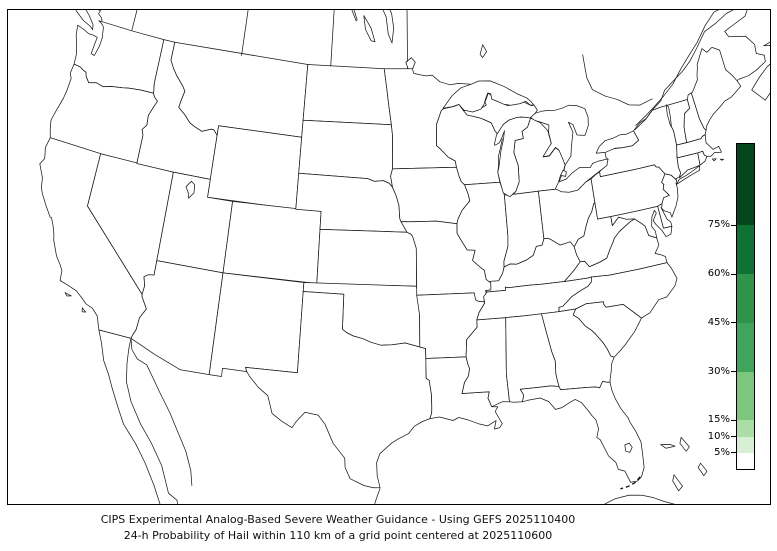  Describe the element at coordinates (630, 483) in the screenshot. I see `florida-keys` at that location.